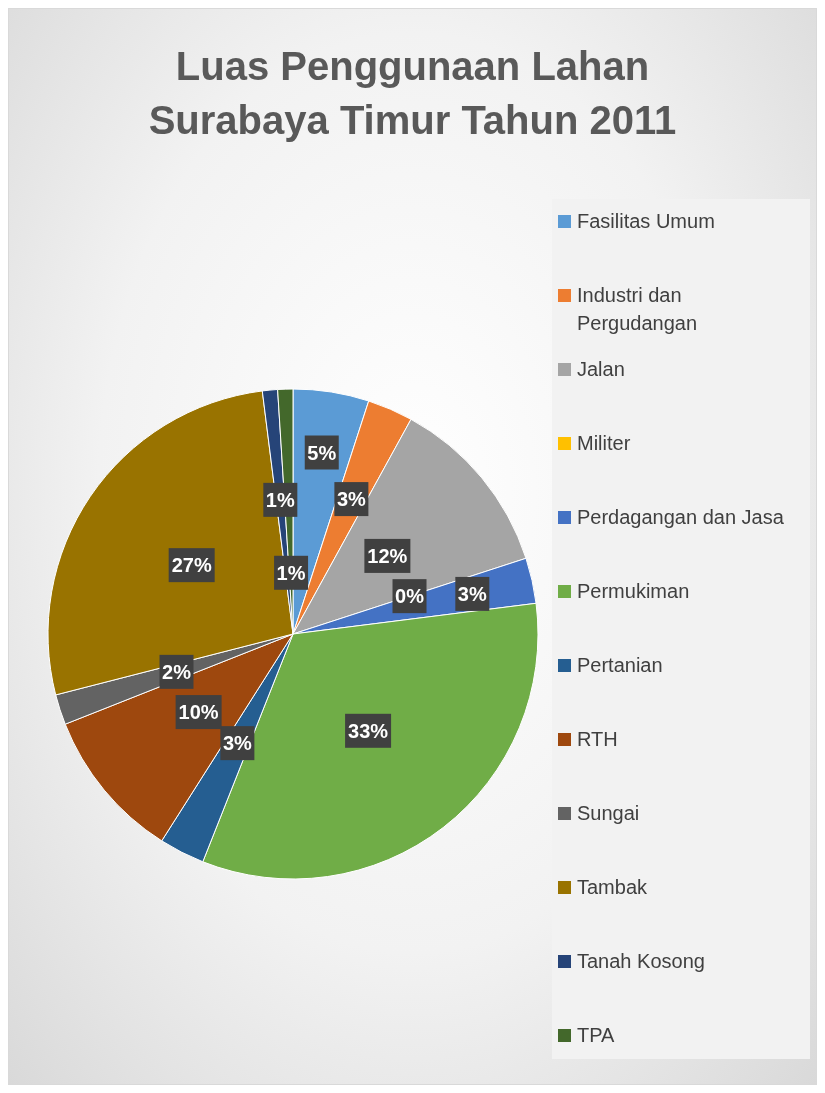 Image resolution: width=825 pixels, height=1093 pixels. What do you see at coordinates (387, 555) in the screenshot?
I see `data-label: 12%` at bounding box center [387, 555].